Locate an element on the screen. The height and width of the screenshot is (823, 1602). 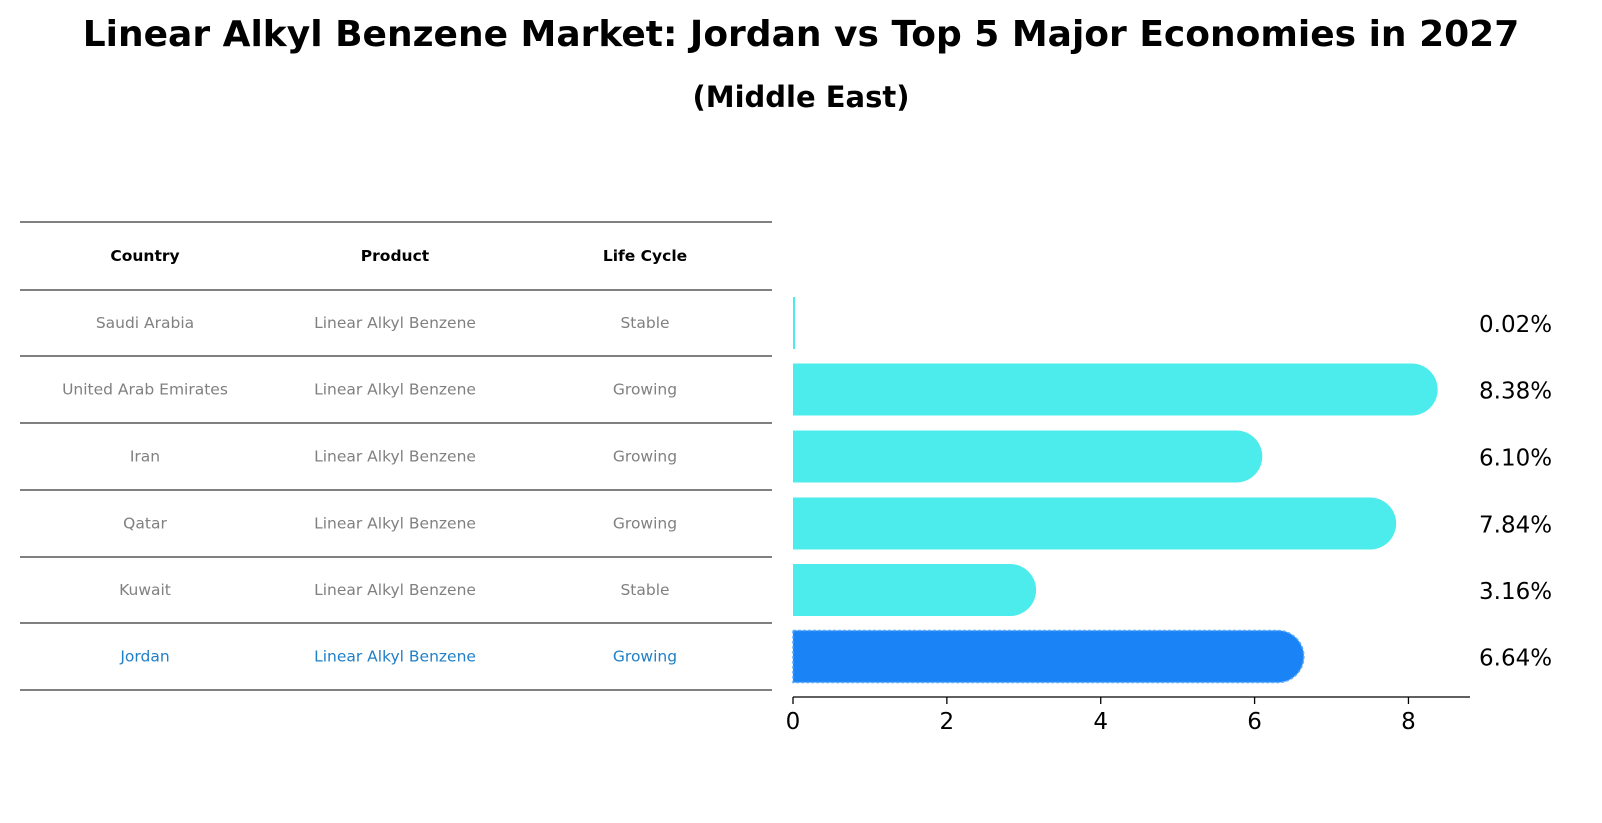
cell-country: Saudi Arabia is located at coordinates (145, 323).